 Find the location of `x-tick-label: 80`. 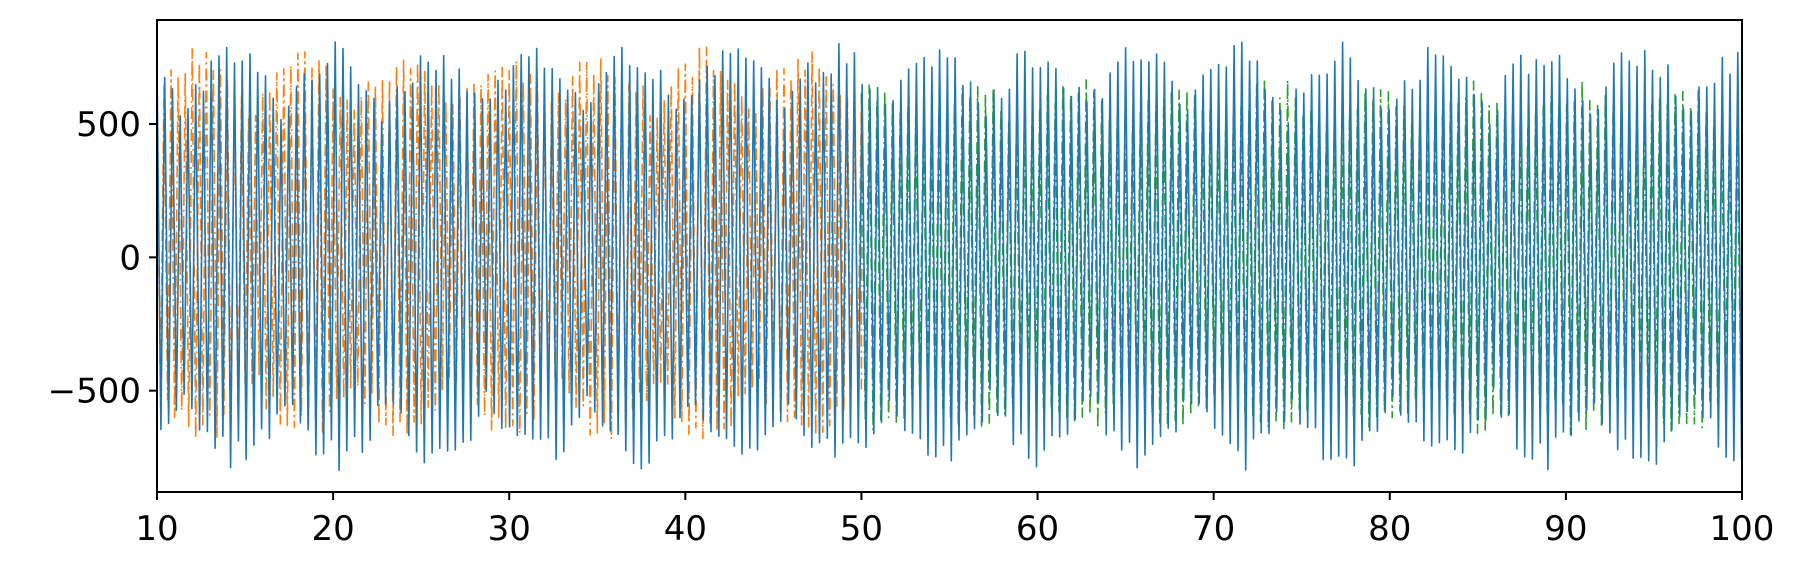

x-tick-label: 80 is located at coordinates (1389, 529).